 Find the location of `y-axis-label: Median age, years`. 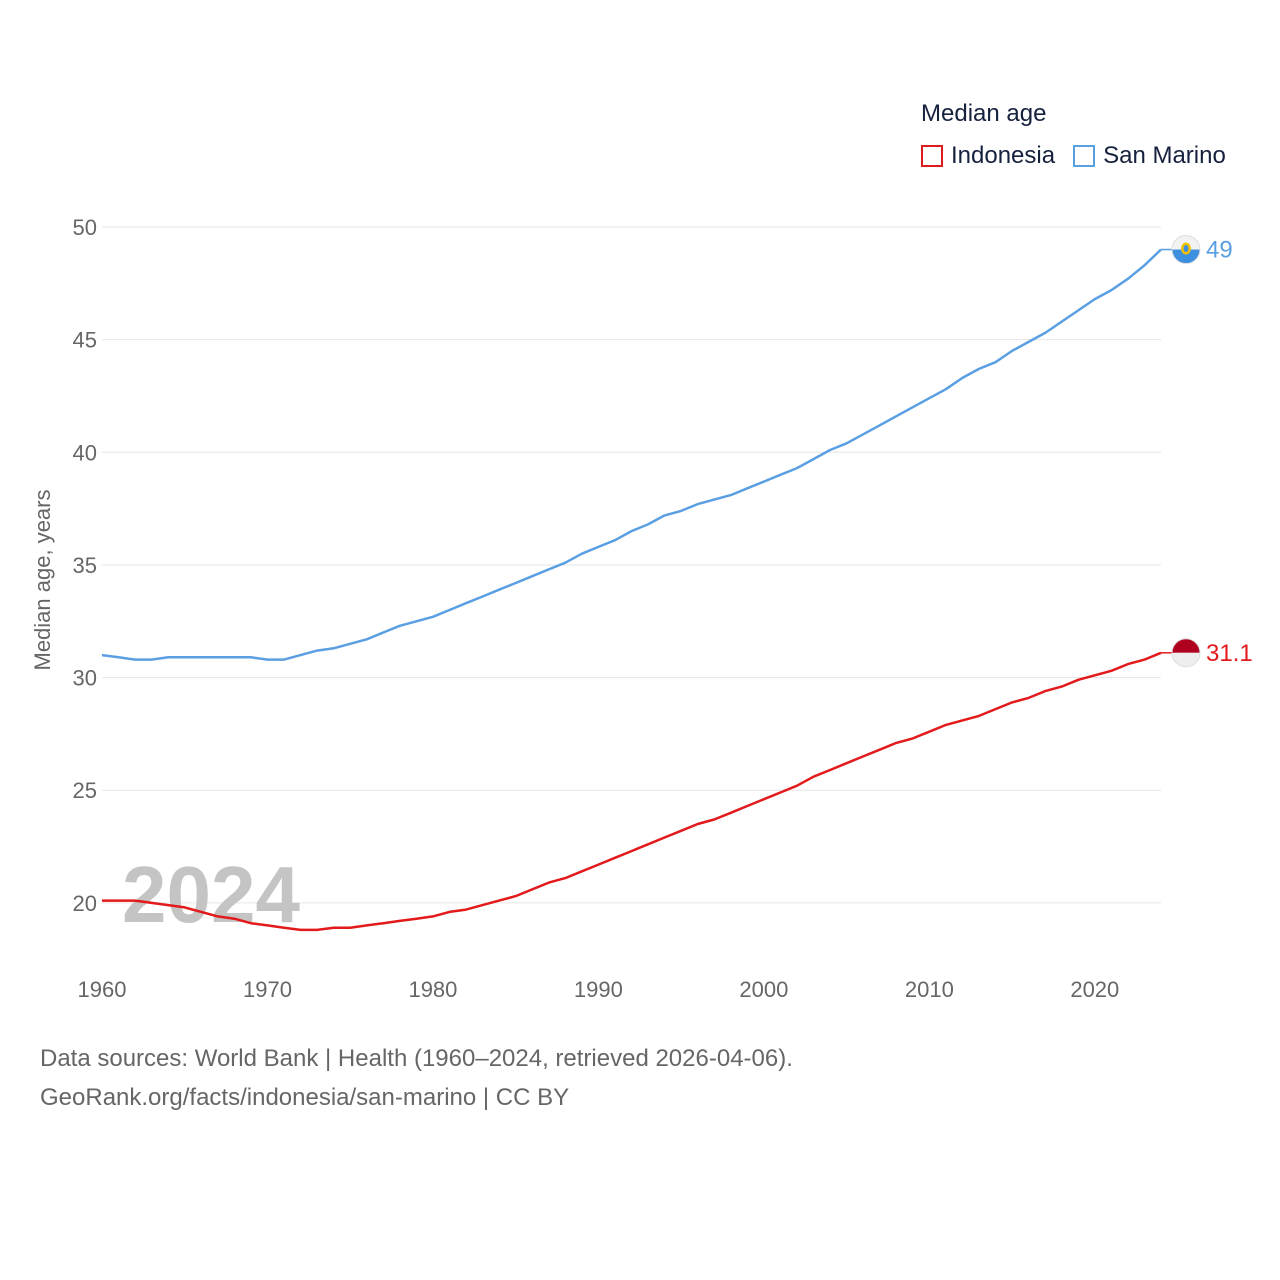

y-axis-label: Median age, years is located at coordinates (42, 580).